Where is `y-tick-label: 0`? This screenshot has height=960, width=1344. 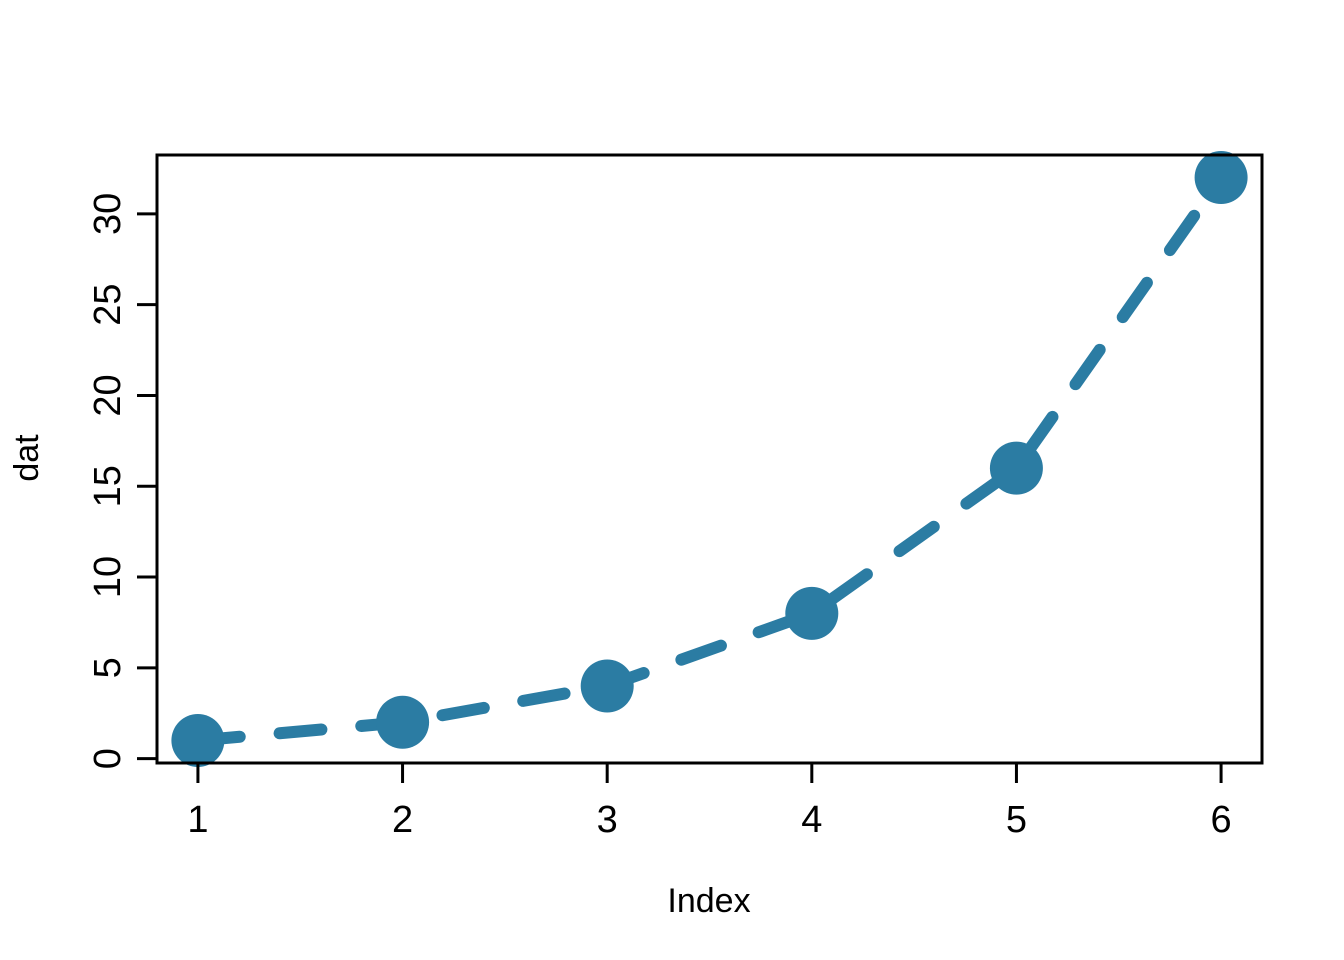 y-tick-label: 0 is located at coordinates (108, 758).